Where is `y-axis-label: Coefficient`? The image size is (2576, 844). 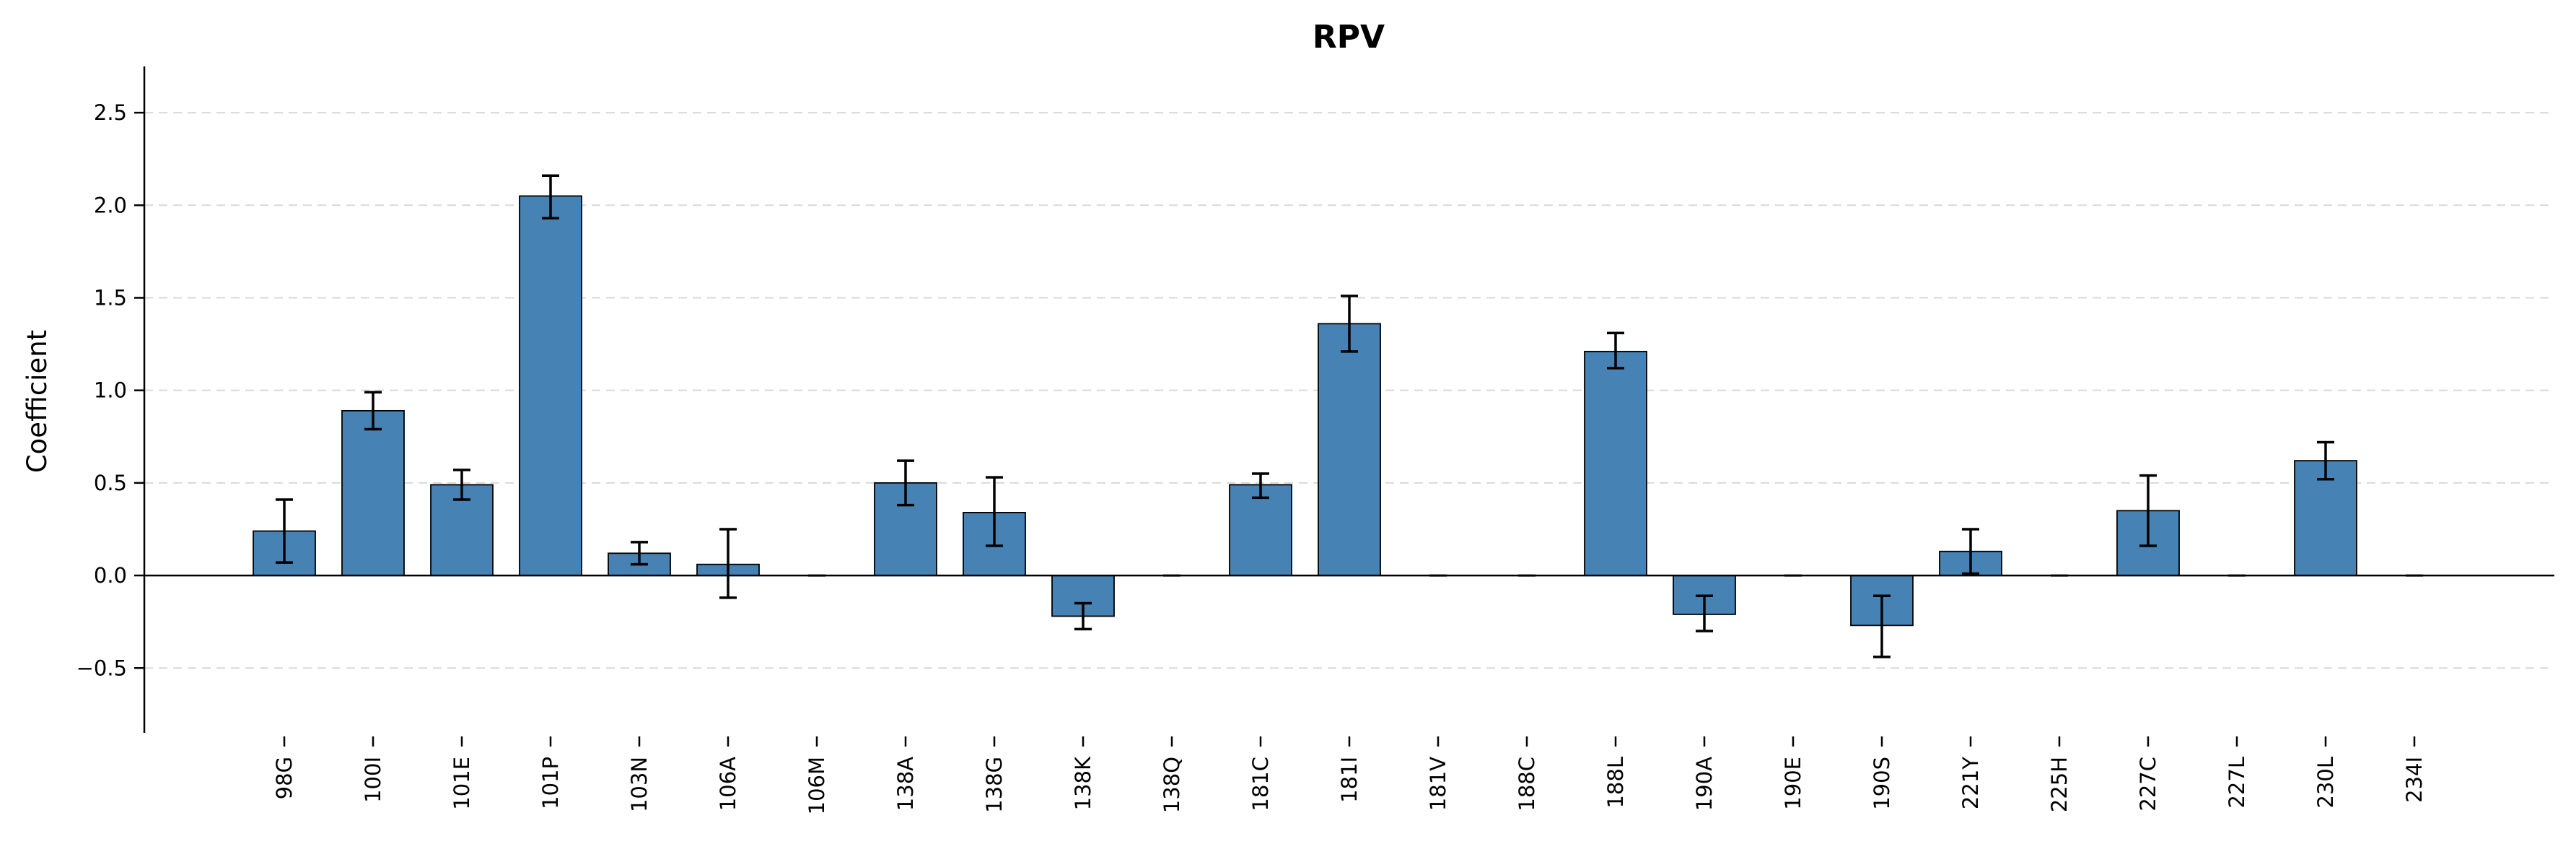
y-axis-label: Coefficient is located at coordinates (37, 401).